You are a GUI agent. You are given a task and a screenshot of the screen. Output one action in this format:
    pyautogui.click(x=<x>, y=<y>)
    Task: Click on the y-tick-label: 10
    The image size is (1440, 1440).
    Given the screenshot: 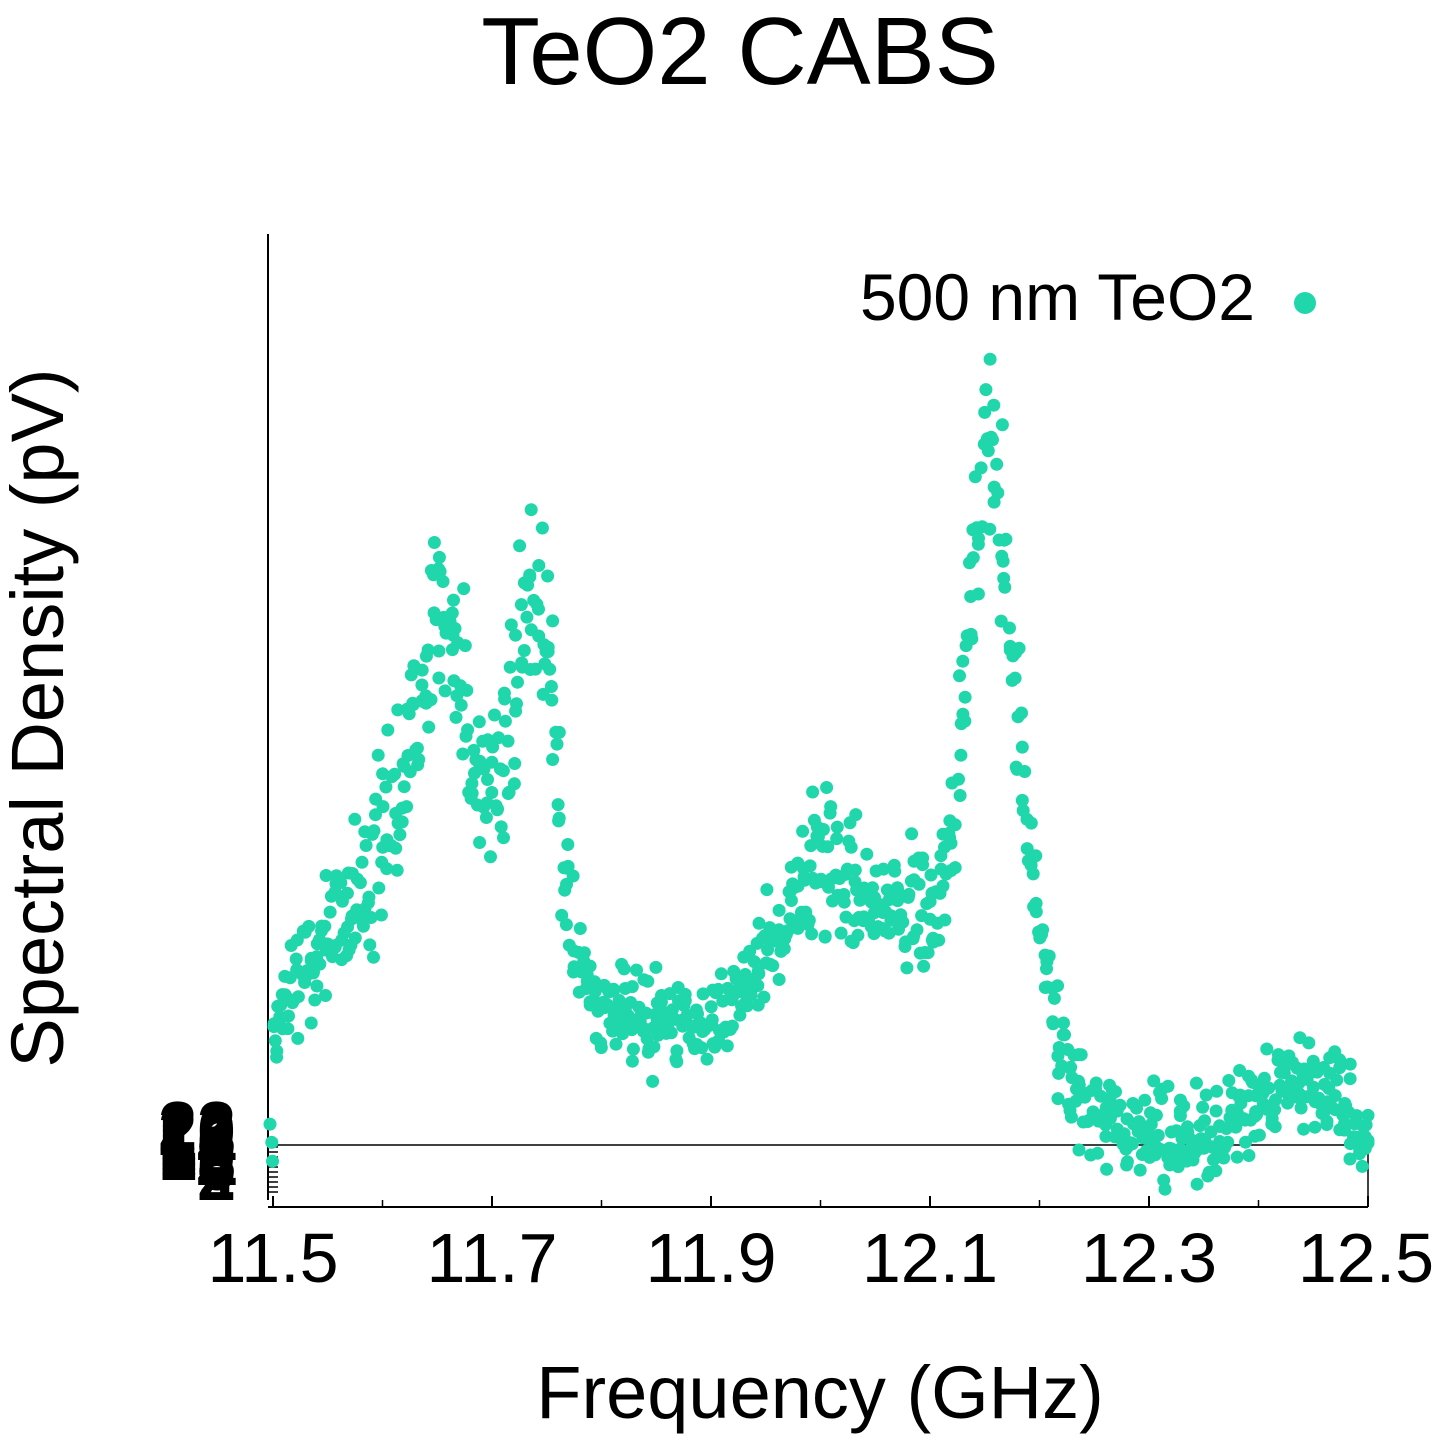 What is the action you would take?
    pyautogui.click(x=197, y=1156)
    